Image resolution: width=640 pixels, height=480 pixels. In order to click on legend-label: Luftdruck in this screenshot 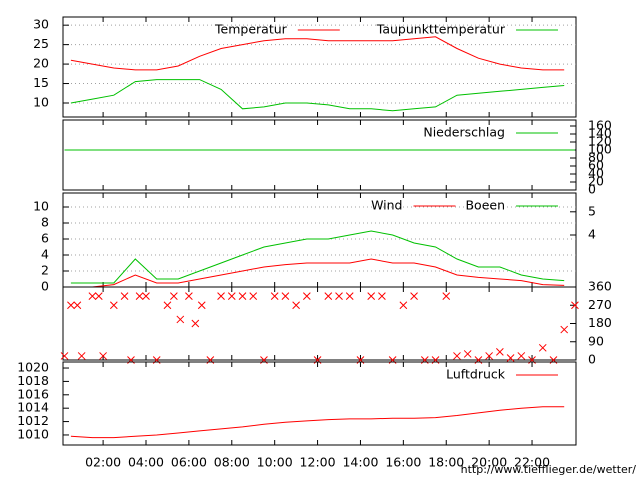, I will do `click(476, 374)`.